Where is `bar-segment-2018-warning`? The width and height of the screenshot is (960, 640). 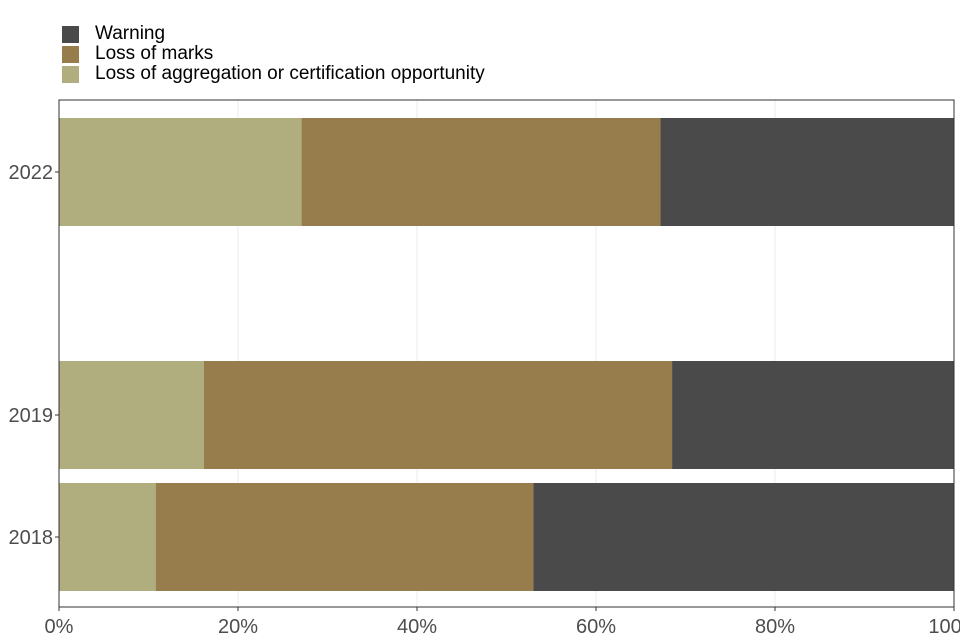 bar-segment-2018-warning is located at coordinates (743, 537).